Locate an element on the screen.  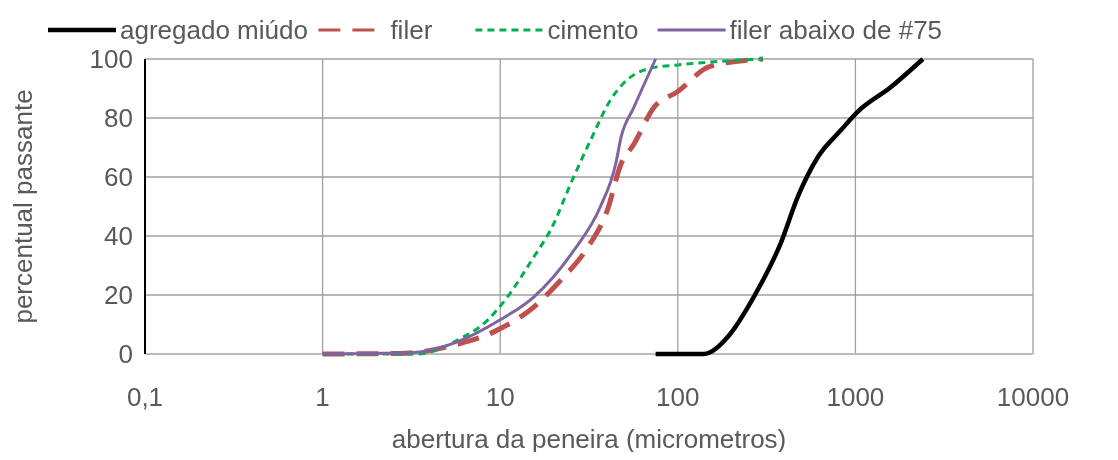
y-tick-label: 20 is located at coordinates (118, 295).